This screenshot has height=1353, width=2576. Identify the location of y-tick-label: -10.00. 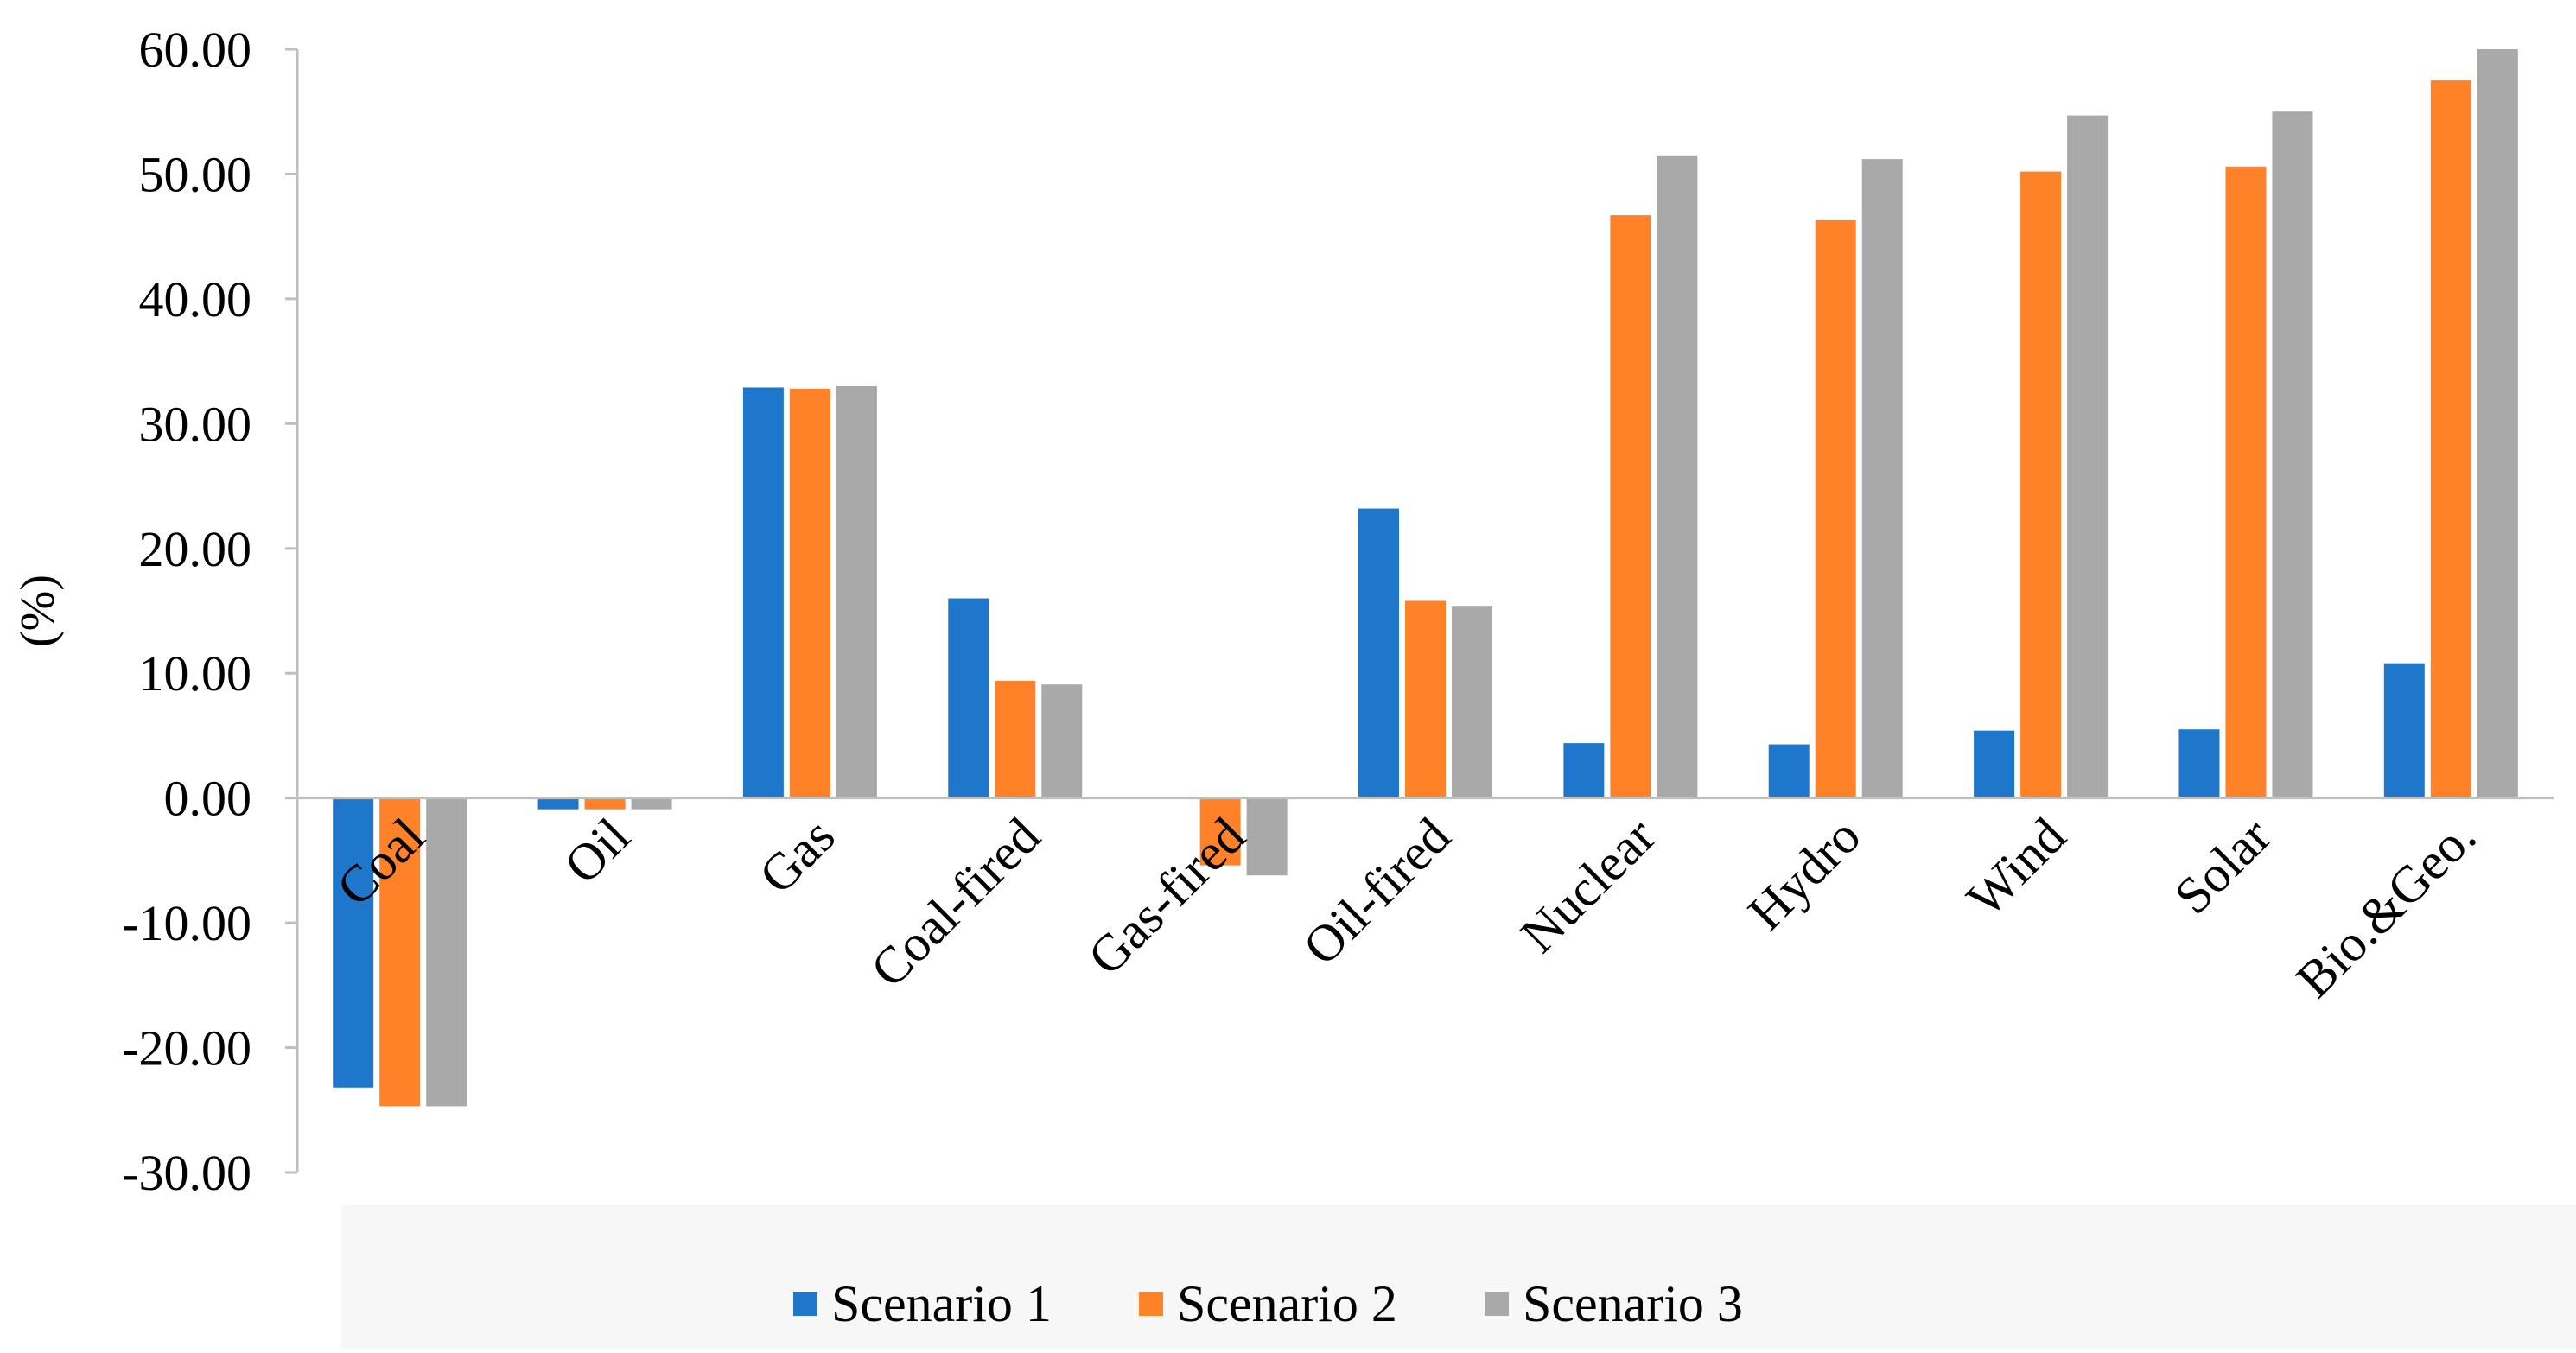
(187, 923).